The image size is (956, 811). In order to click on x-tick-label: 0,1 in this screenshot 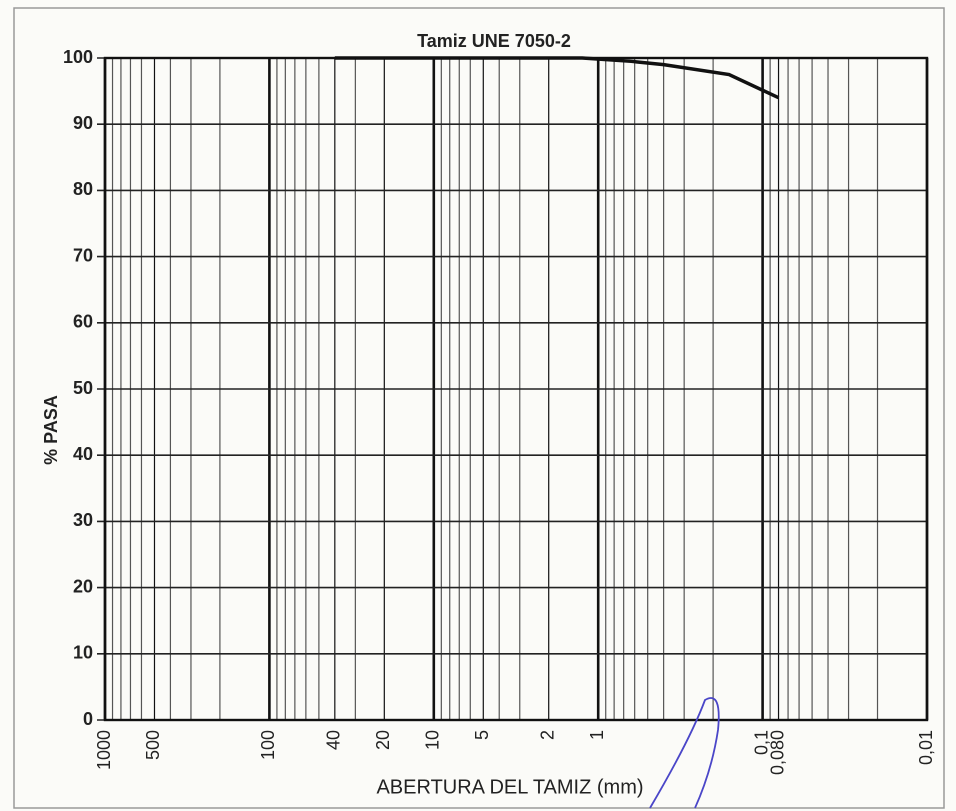, I will do `click(761, 742)`.